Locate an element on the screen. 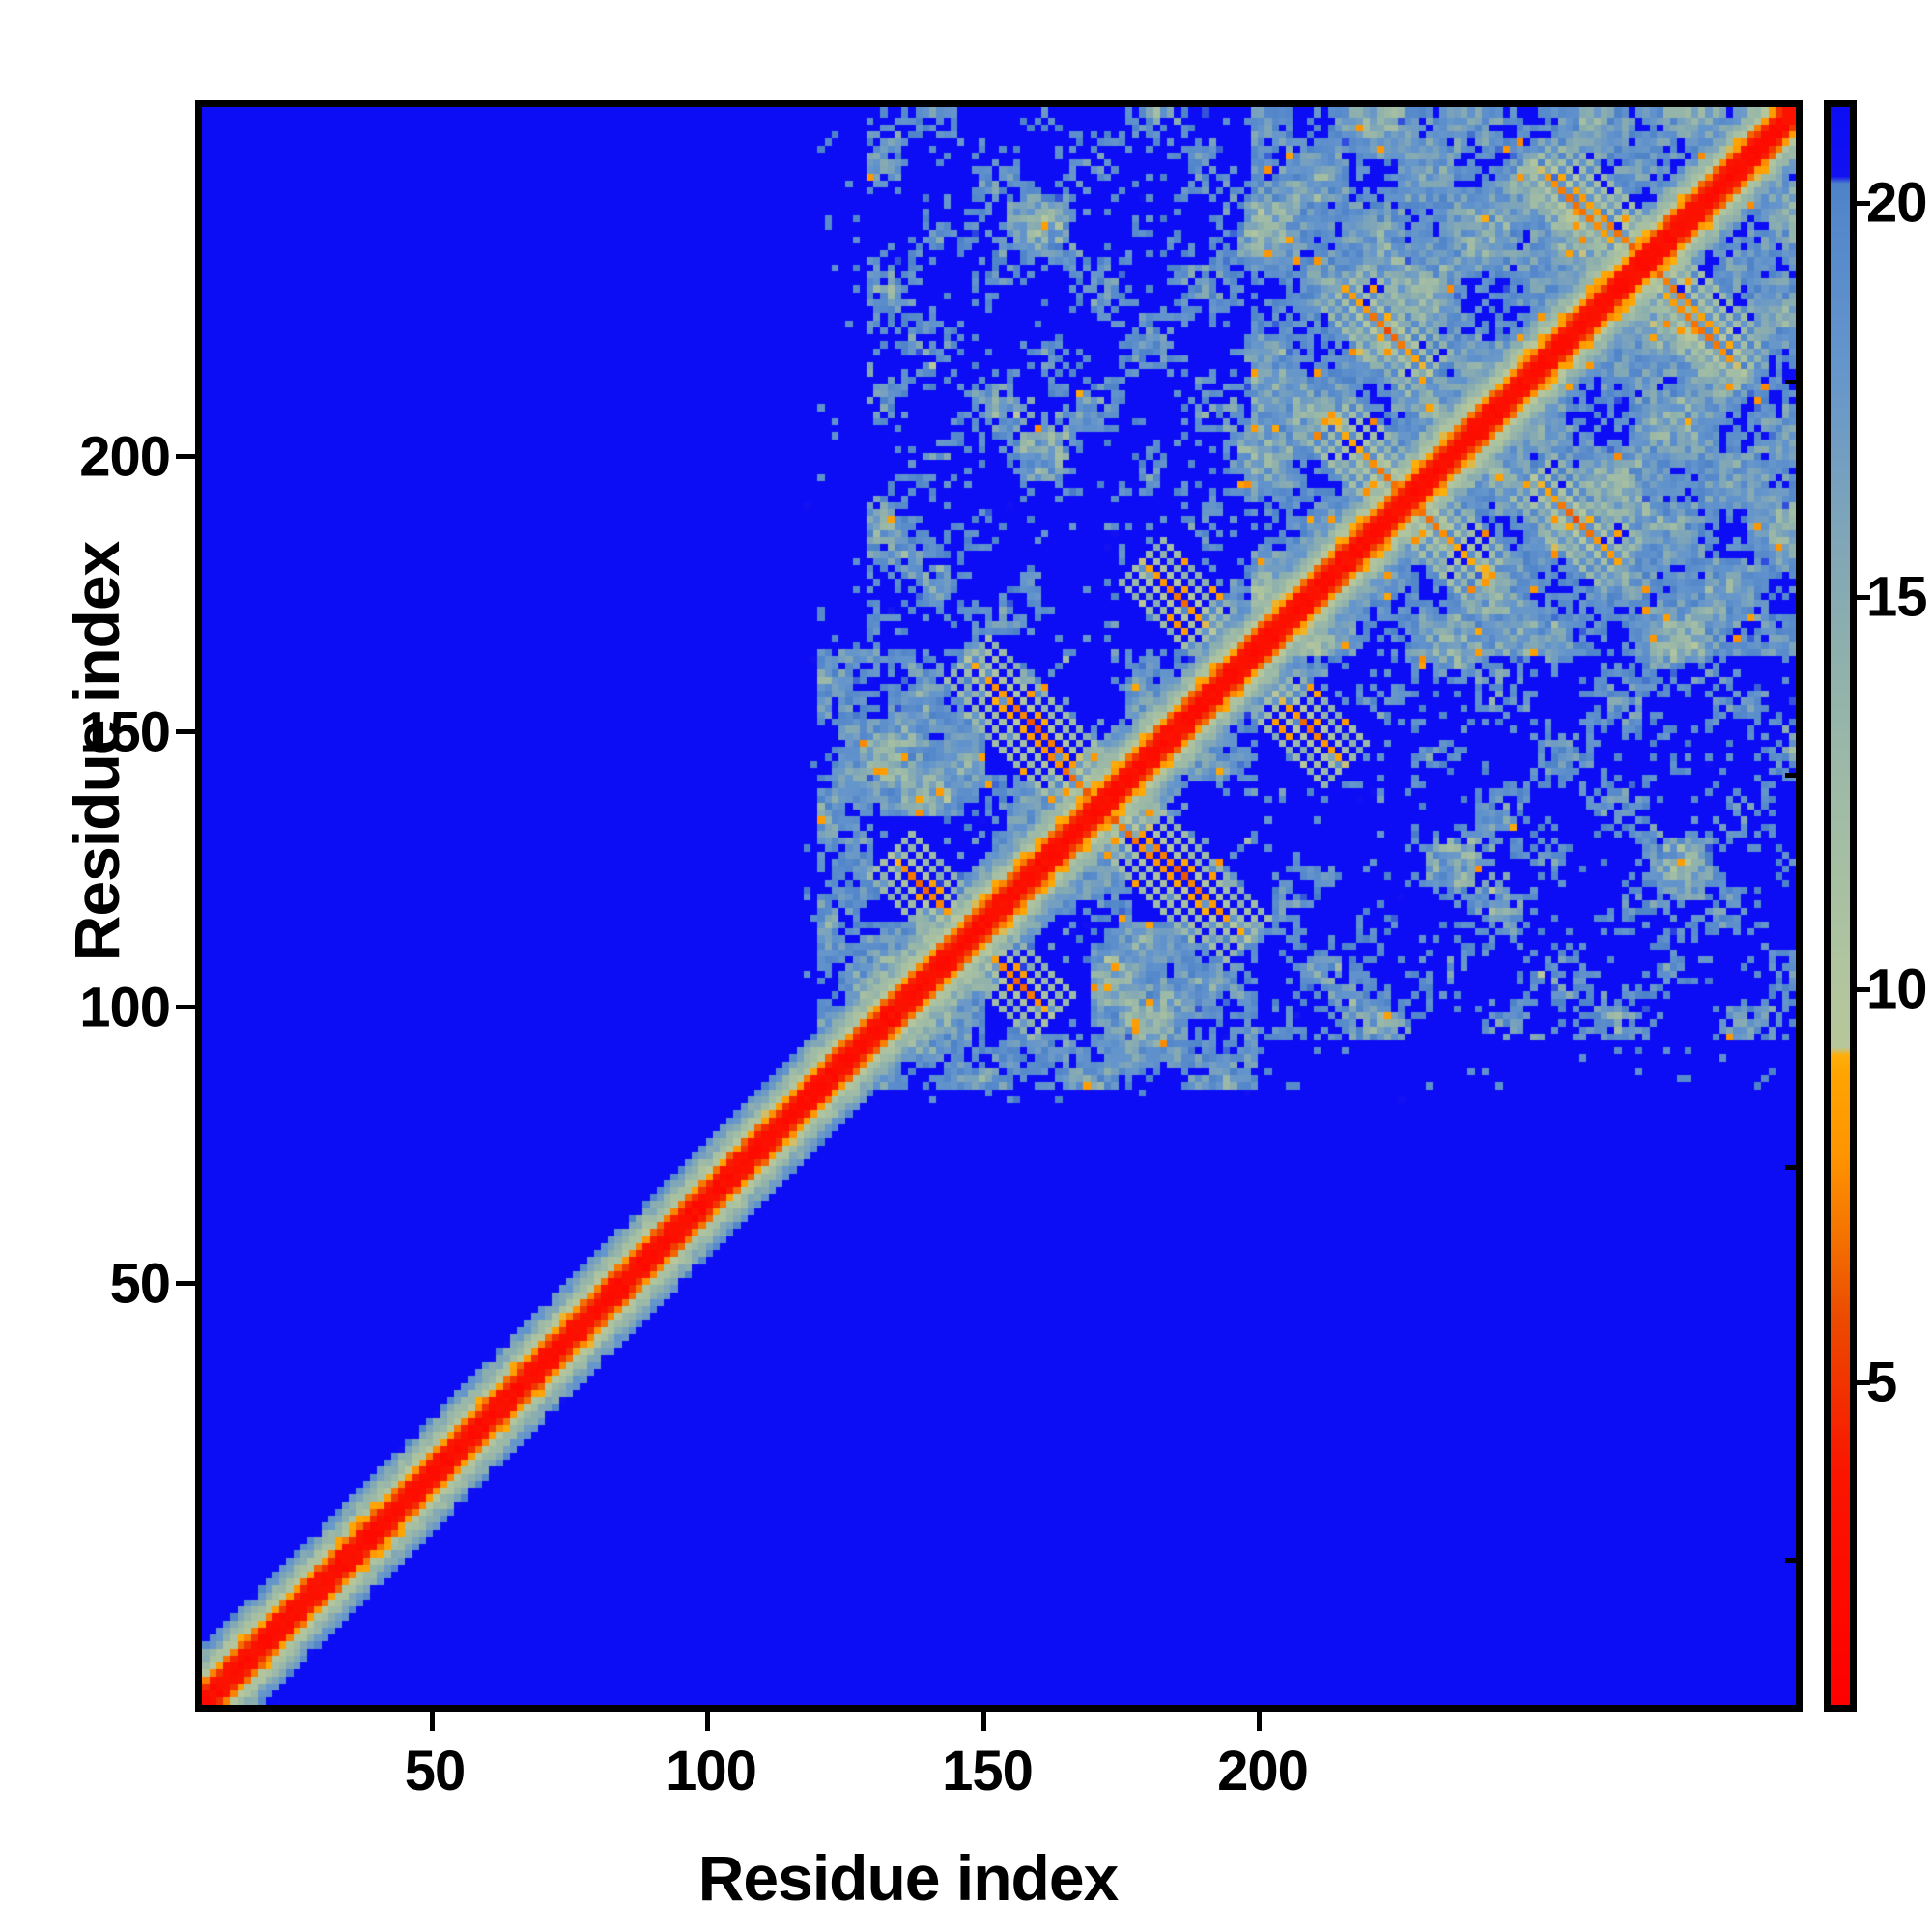  colorbar-tick-label-15: 15 is located at coordinates (1897, 597).